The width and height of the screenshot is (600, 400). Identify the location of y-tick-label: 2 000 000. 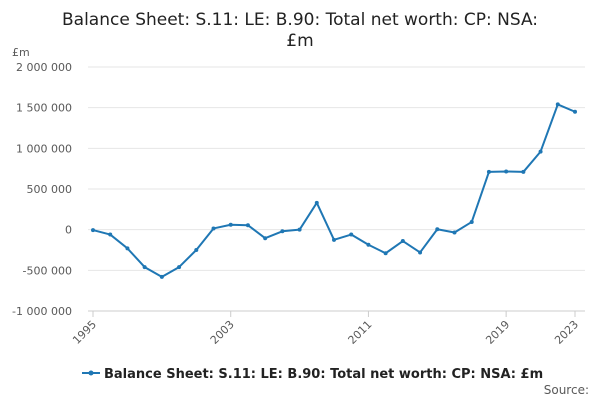
(44, 67).